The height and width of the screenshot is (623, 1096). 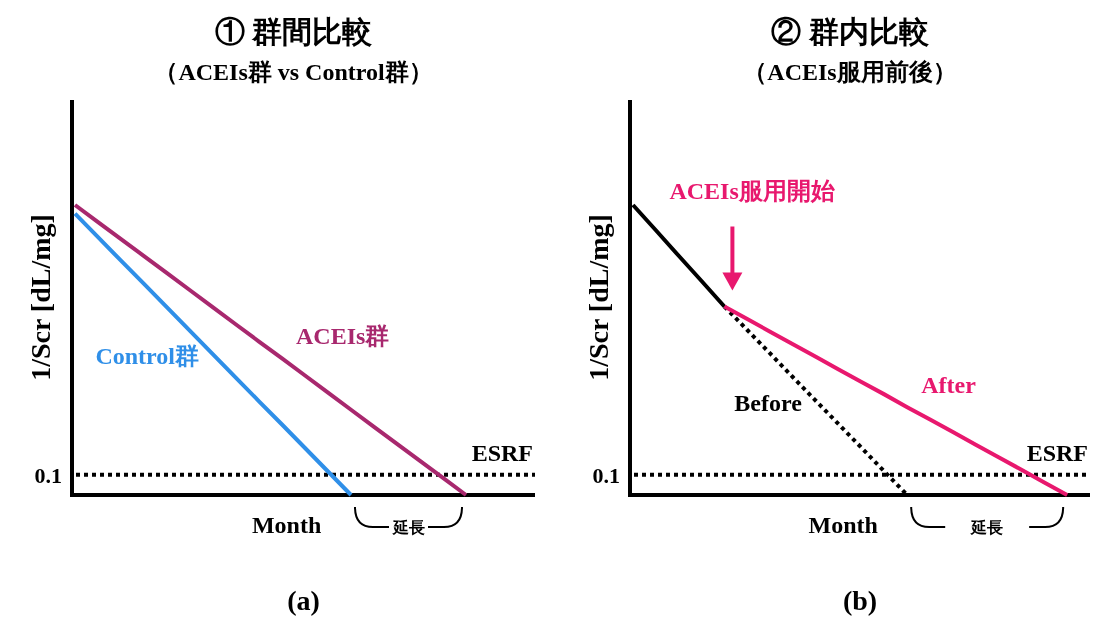 I want to click on text: (a), so click(x=303, y=600).